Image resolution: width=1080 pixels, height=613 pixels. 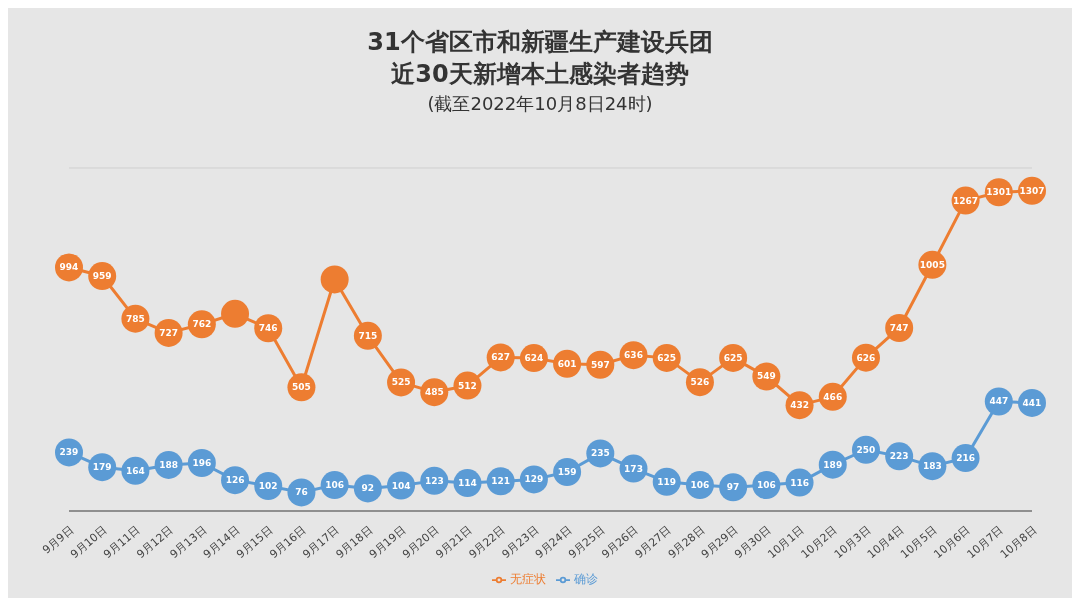 I want to click on data-label: 188, so click(x=169, y=464).